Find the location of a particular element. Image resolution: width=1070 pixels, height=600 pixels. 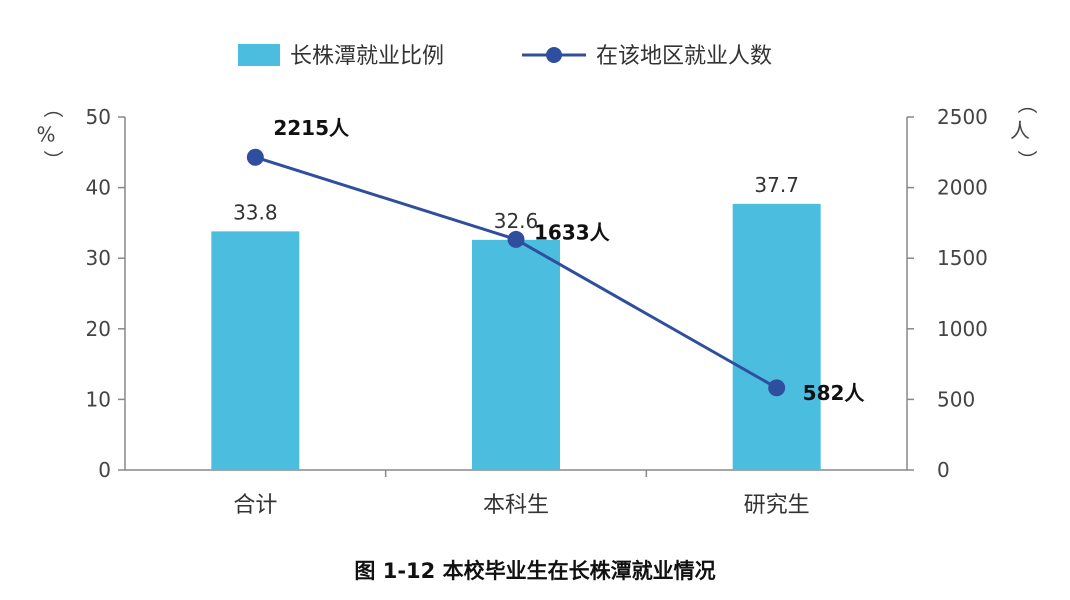

category-label: 研究生 is located at coordinates (777, 505).